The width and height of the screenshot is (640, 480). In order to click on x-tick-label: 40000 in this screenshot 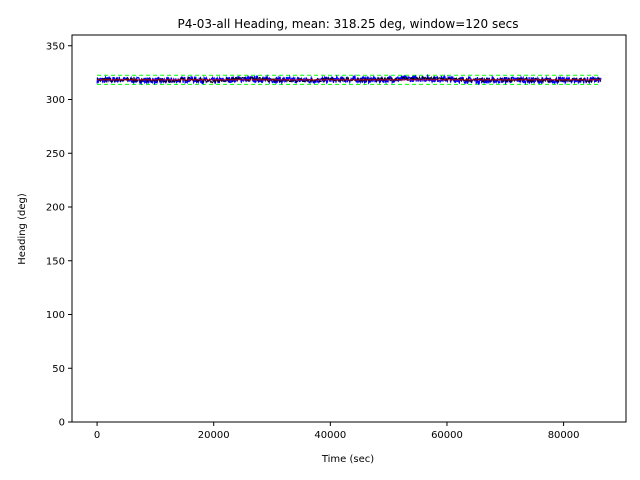, I will do `click(330, 435)`.